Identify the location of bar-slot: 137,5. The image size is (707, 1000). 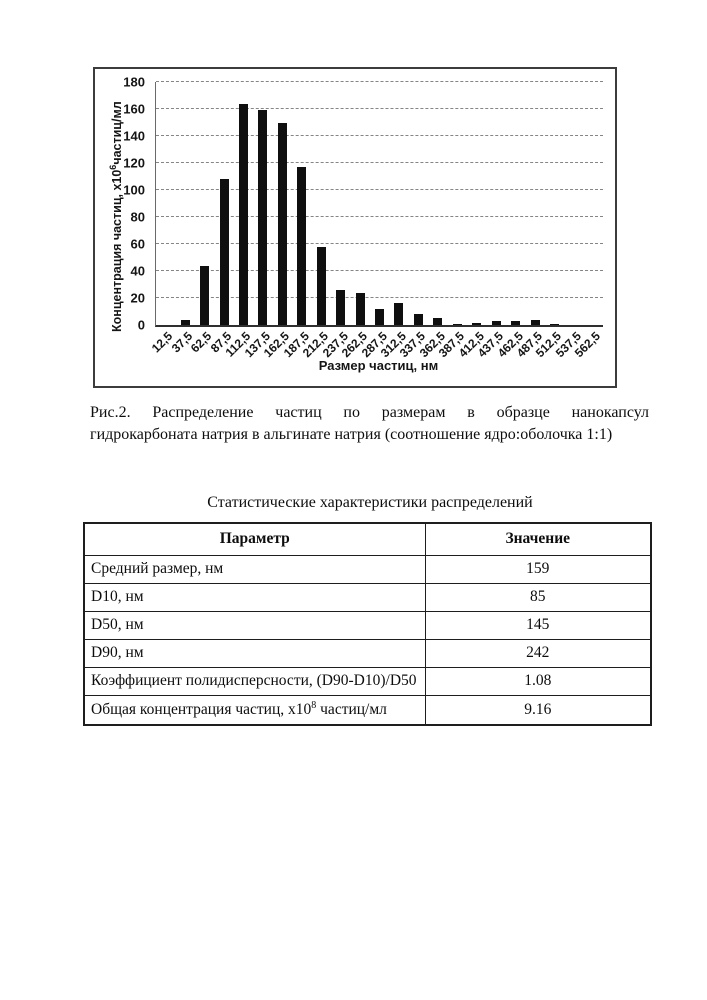
(257, 221).